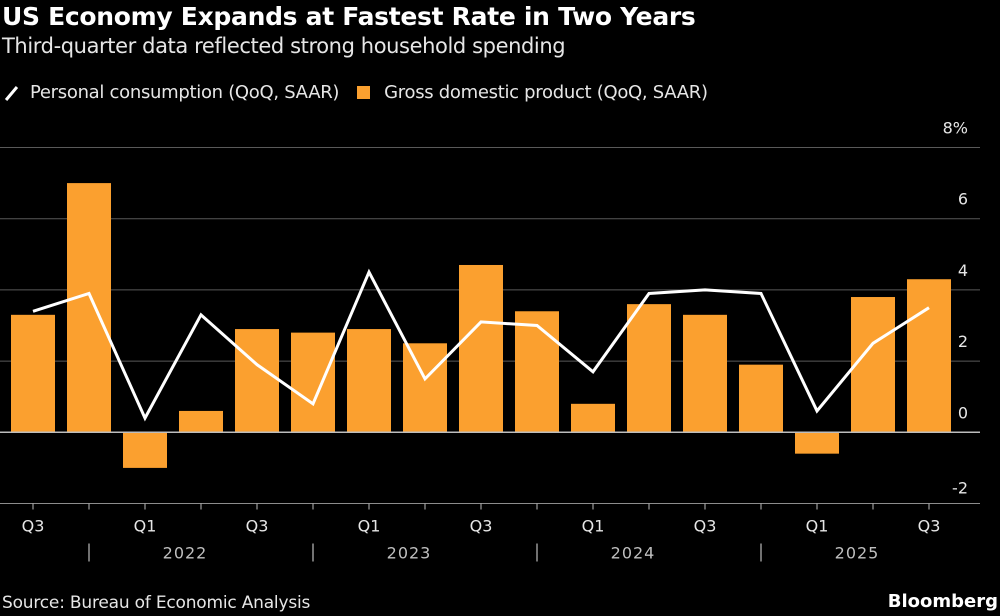 The image size is (1000, 616). What do you see at coordinates (857, 553) in the screenshot?
I see `year-label: 2025` at bounding box center [857, 553].